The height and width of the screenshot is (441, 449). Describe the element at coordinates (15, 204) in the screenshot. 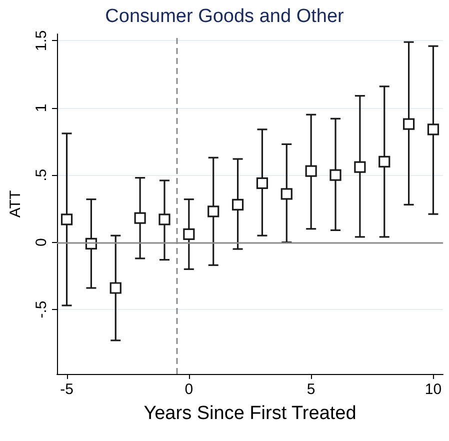

I see `y-axis-title: ATT` at that location.